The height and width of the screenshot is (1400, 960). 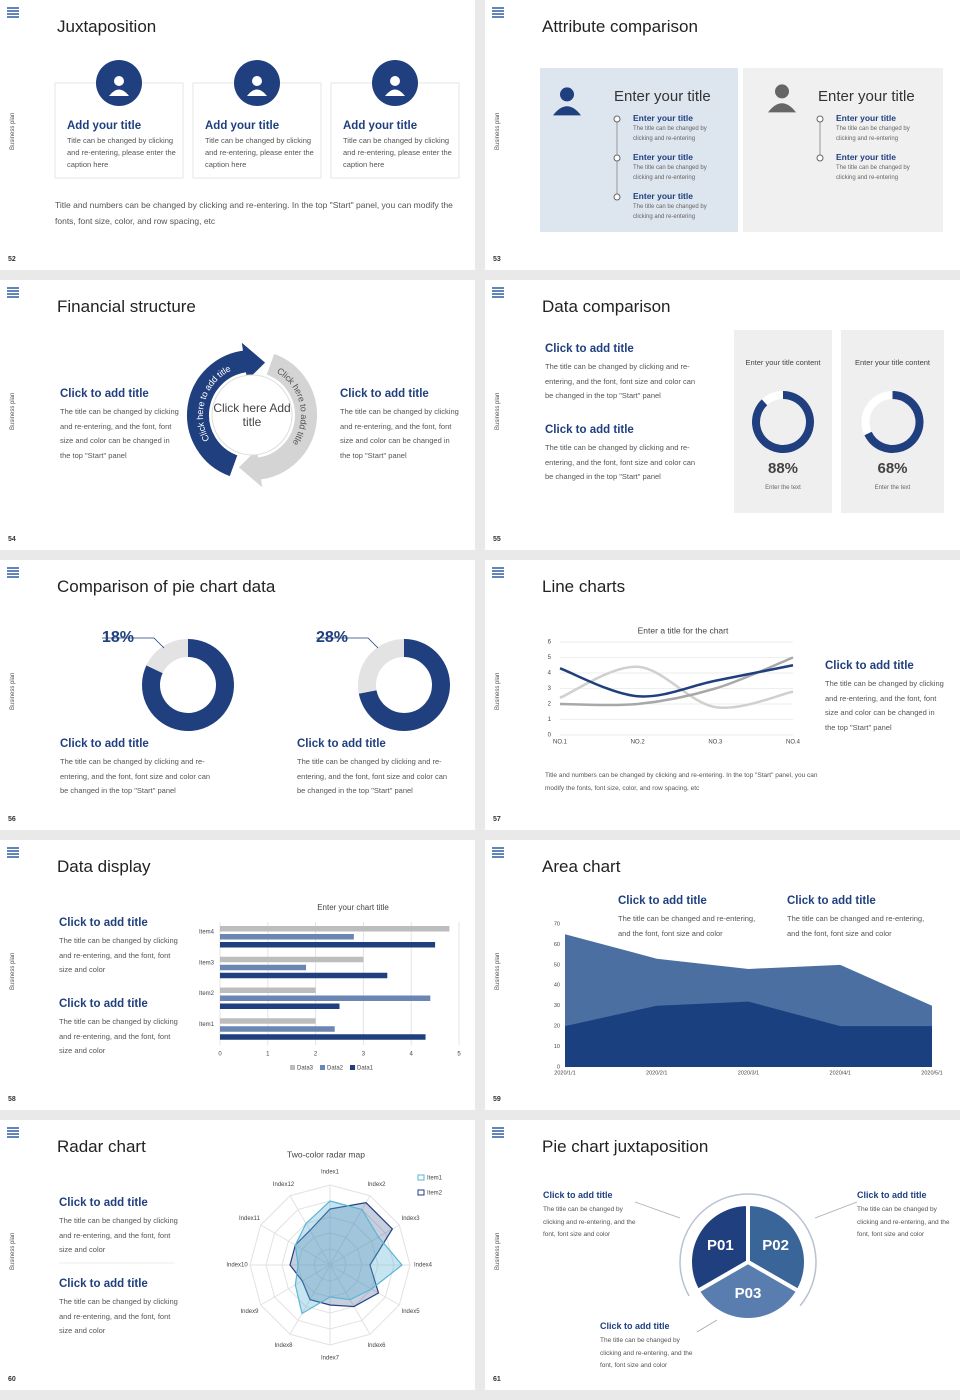 What do you see at coordinates (335, 1069) in the screenshot?
I see `legend-label: Data2` at bounding box center [335, 1069].